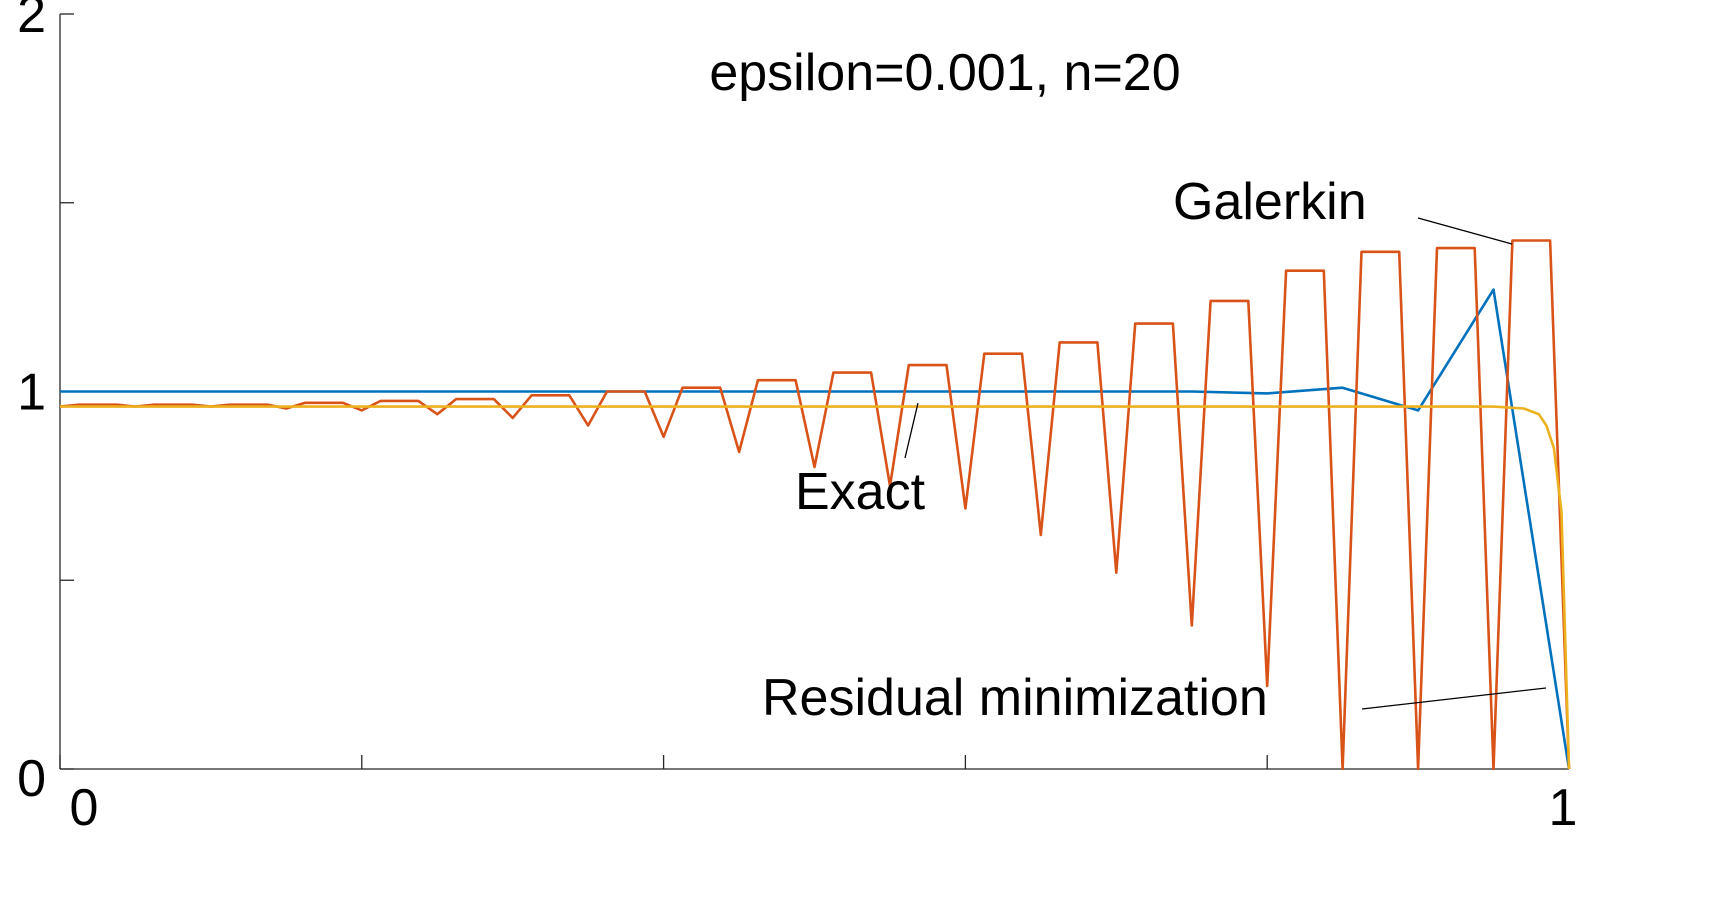  I want to click on chart-title: epsilon=0.001, n=20, so click(944, 73).